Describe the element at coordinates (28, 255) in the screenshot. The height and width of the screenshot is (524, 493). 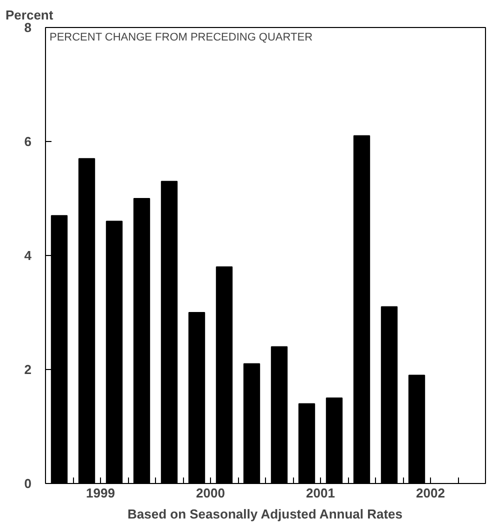
I see `y-tick-label: 4` at that location.